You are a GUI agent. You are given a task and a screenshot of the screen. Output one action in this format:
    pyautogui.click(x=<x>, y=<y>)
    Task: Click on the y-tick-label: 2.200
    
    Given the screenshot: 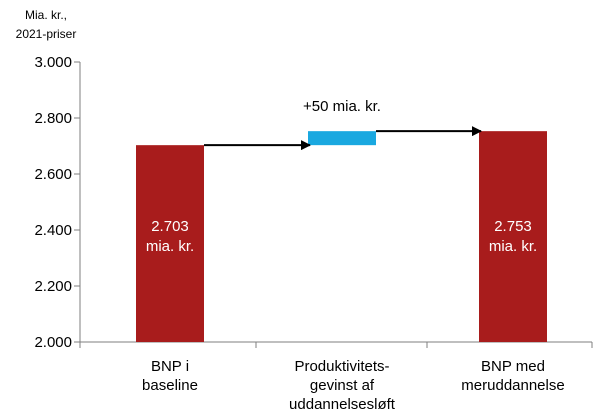 What is the action you would take?
    pyautogui.click(x=53, y=286)
    